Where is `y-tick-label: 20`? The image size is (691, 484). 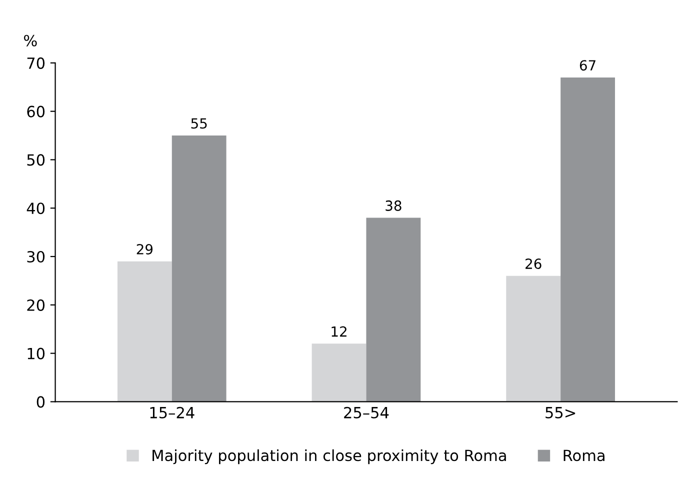 y-tick-label: 20 is located at coordinates (36, 305).